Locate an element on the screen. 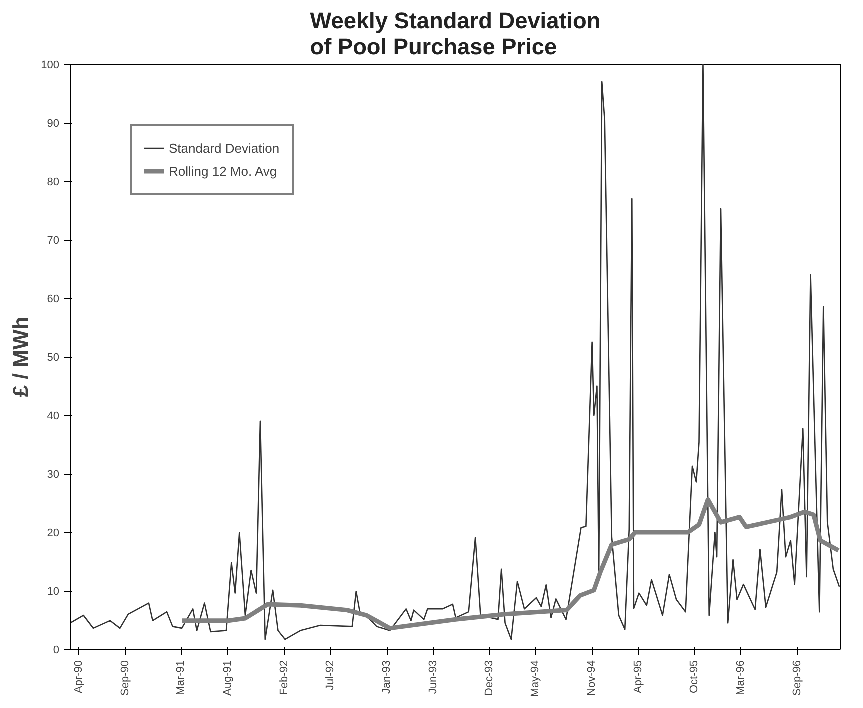  x-tick-label: Jul-92 is located at coordinates (330, 675).